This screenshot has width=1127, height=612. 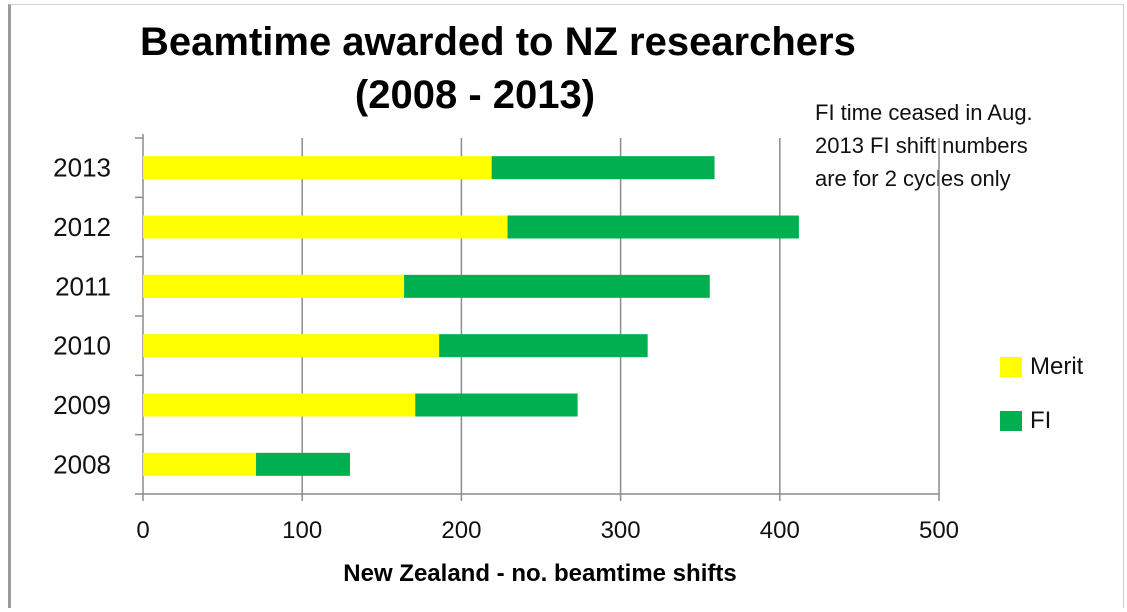 What do you see at coordinates (461, 530) in the screenshot?
I see `x-tick-label-200: 200` at bounding box center [461, 530].